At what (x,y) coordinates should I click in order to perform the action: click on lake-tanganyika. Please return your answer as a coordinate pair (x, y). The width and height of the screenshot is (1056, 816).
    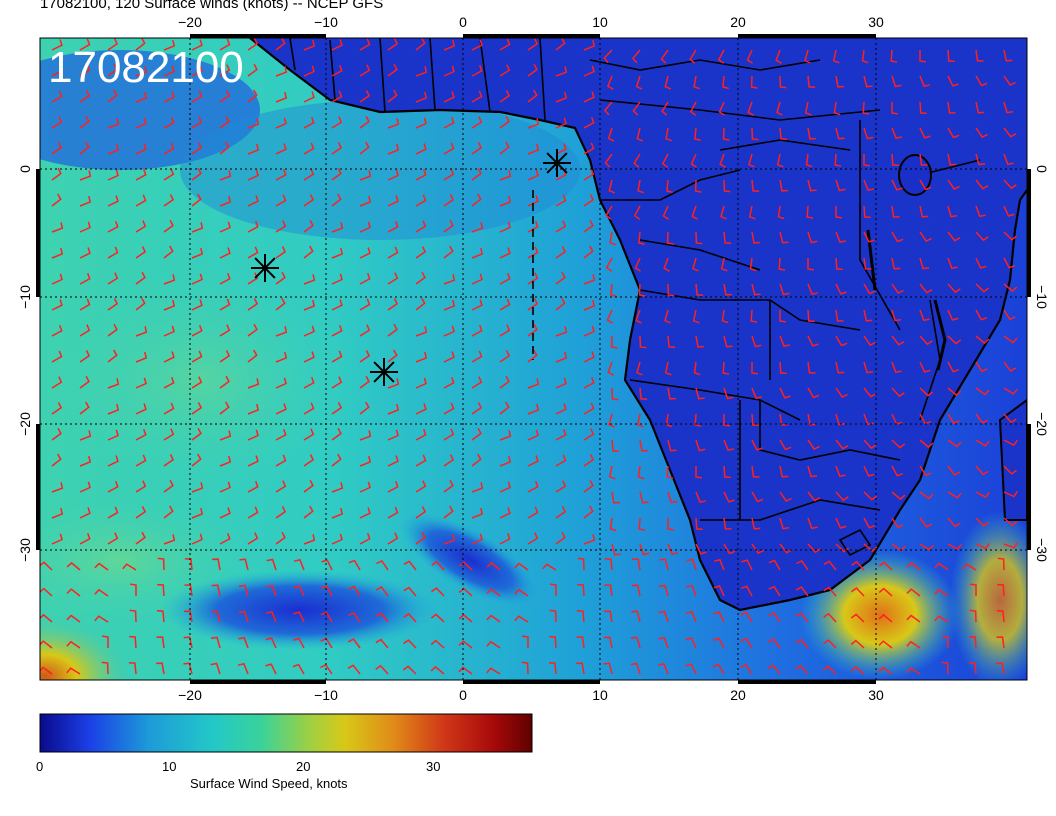
    Looking at the image, I should click on (871, 260).